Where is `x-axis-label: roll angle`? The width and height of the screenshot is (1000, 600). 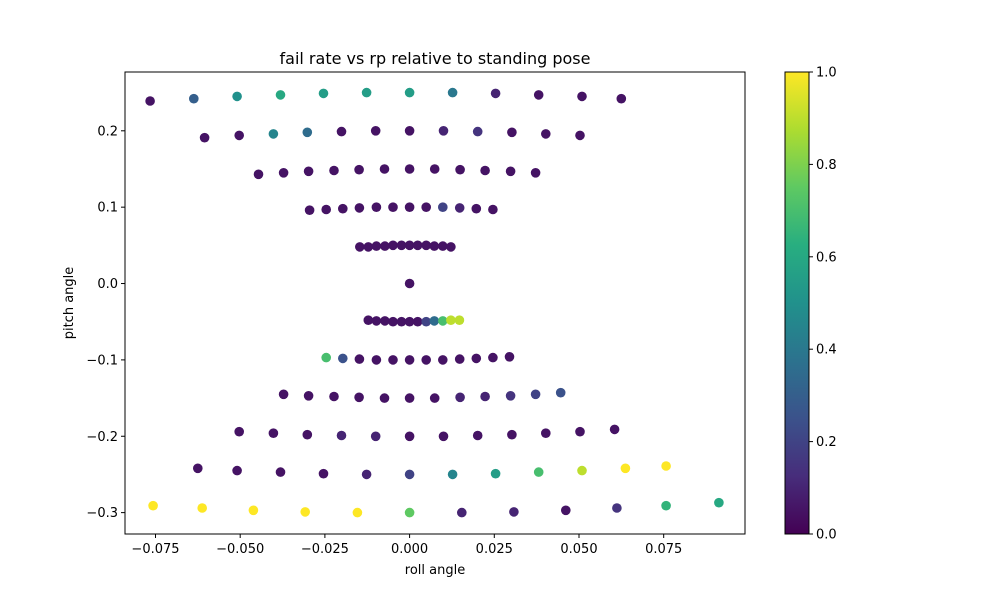
x-axis-label: roll angle is located at coordinates (435, 570).